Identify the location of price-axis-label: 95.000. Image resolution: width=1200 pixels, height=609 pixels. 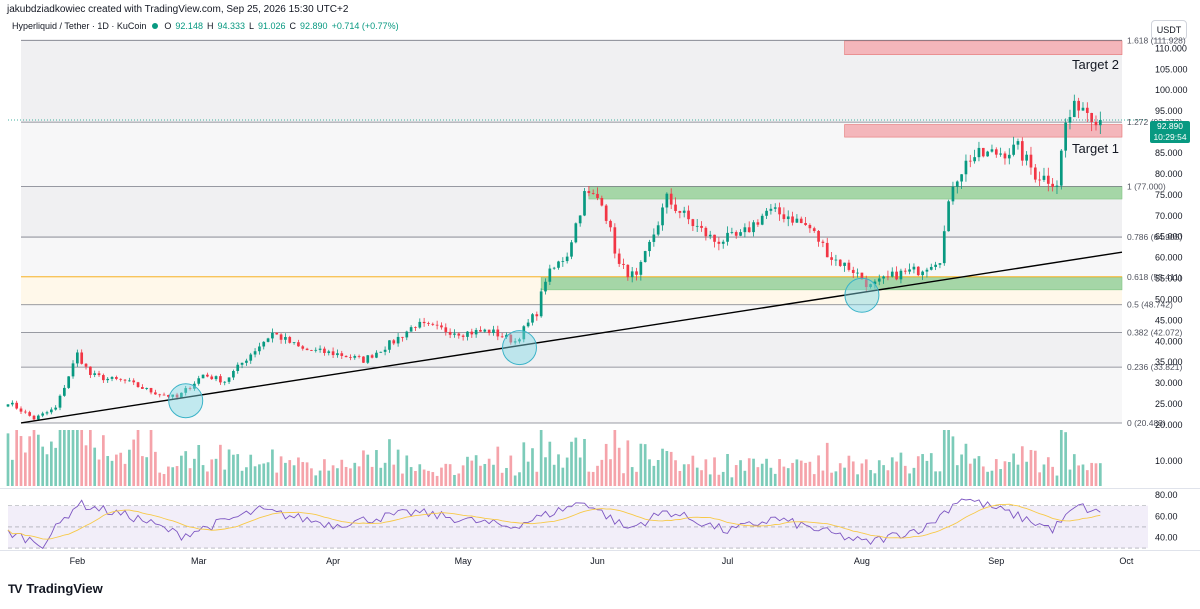
(1169, 111).